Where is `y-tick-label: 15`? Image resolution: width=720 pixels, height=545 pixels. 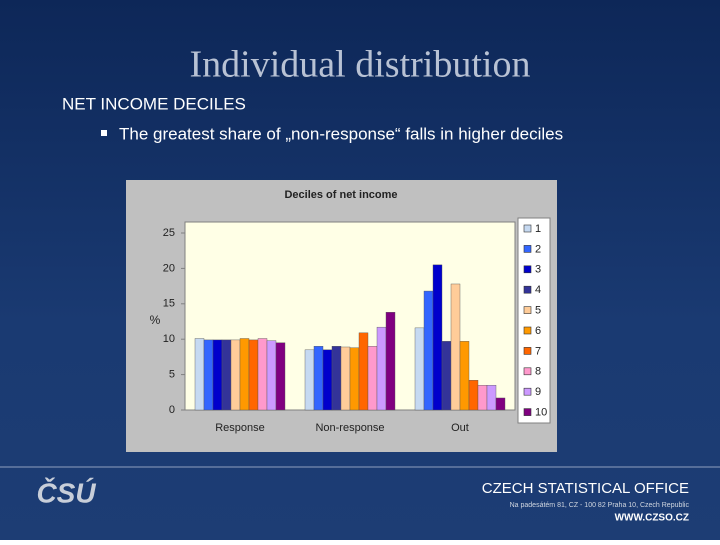 y-tick-label: 15 is located at coordinates (169, 304).